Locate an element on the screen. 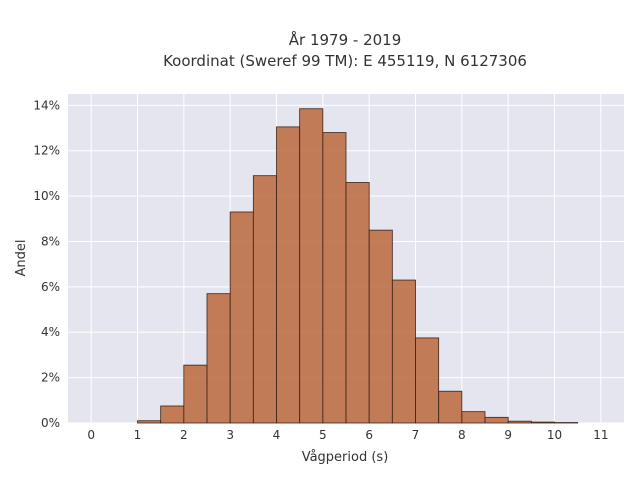 This screenshot has height=480, width=640. x-tick-label: 9 is located at coordinates (508, 435).